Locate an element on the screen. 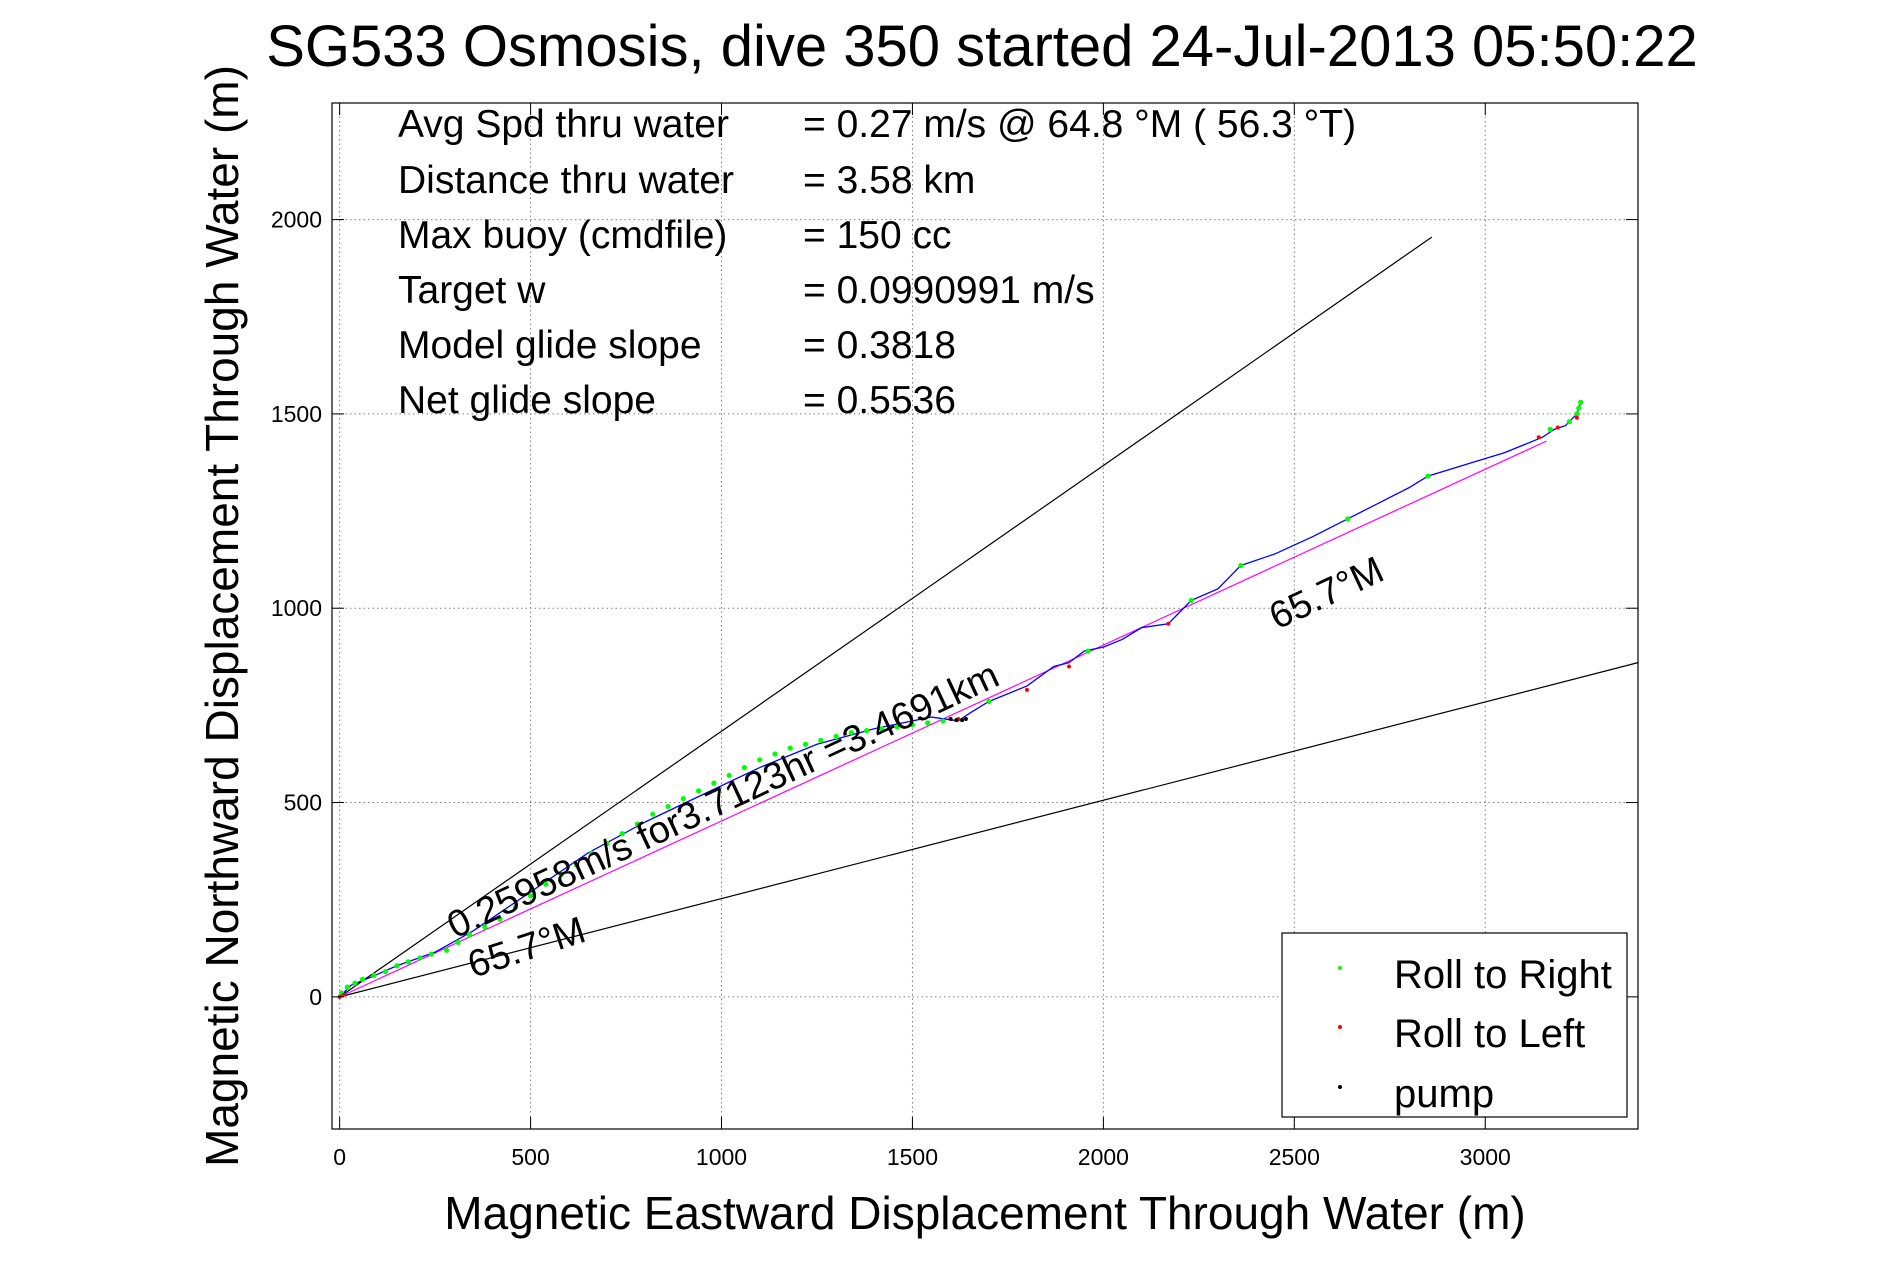 The width and height of the screenshot is (1891, 1262). x-tick-label: 2000 is located at coordinates (1103, 1157).